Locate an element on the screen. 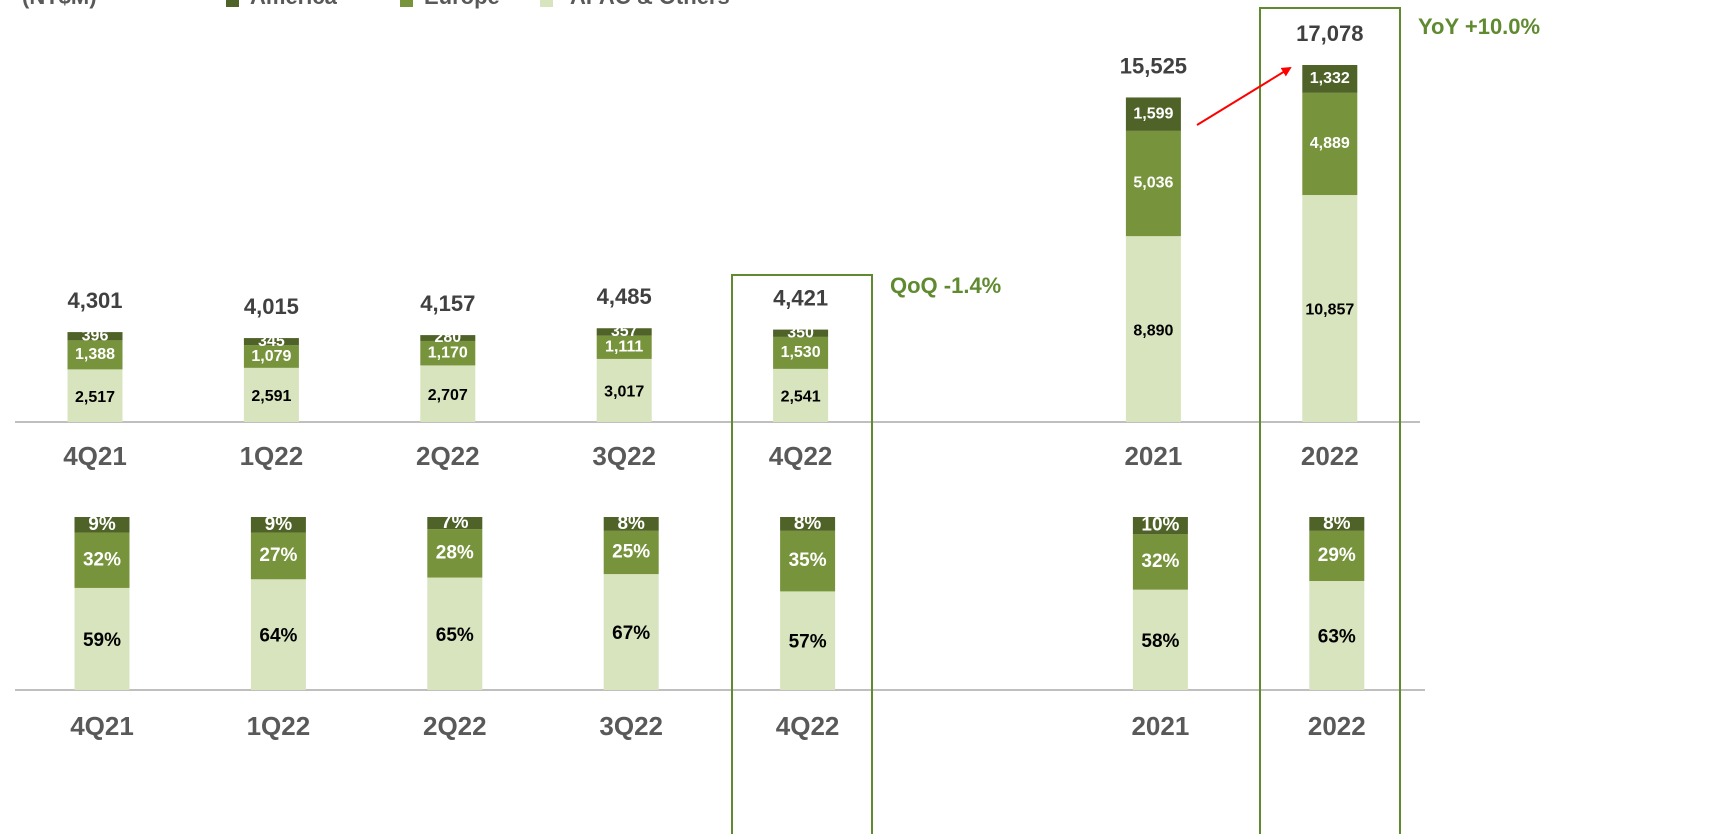 The image size is (1733, 834). data-label: 1,388 is located at coordinates (95, 354).